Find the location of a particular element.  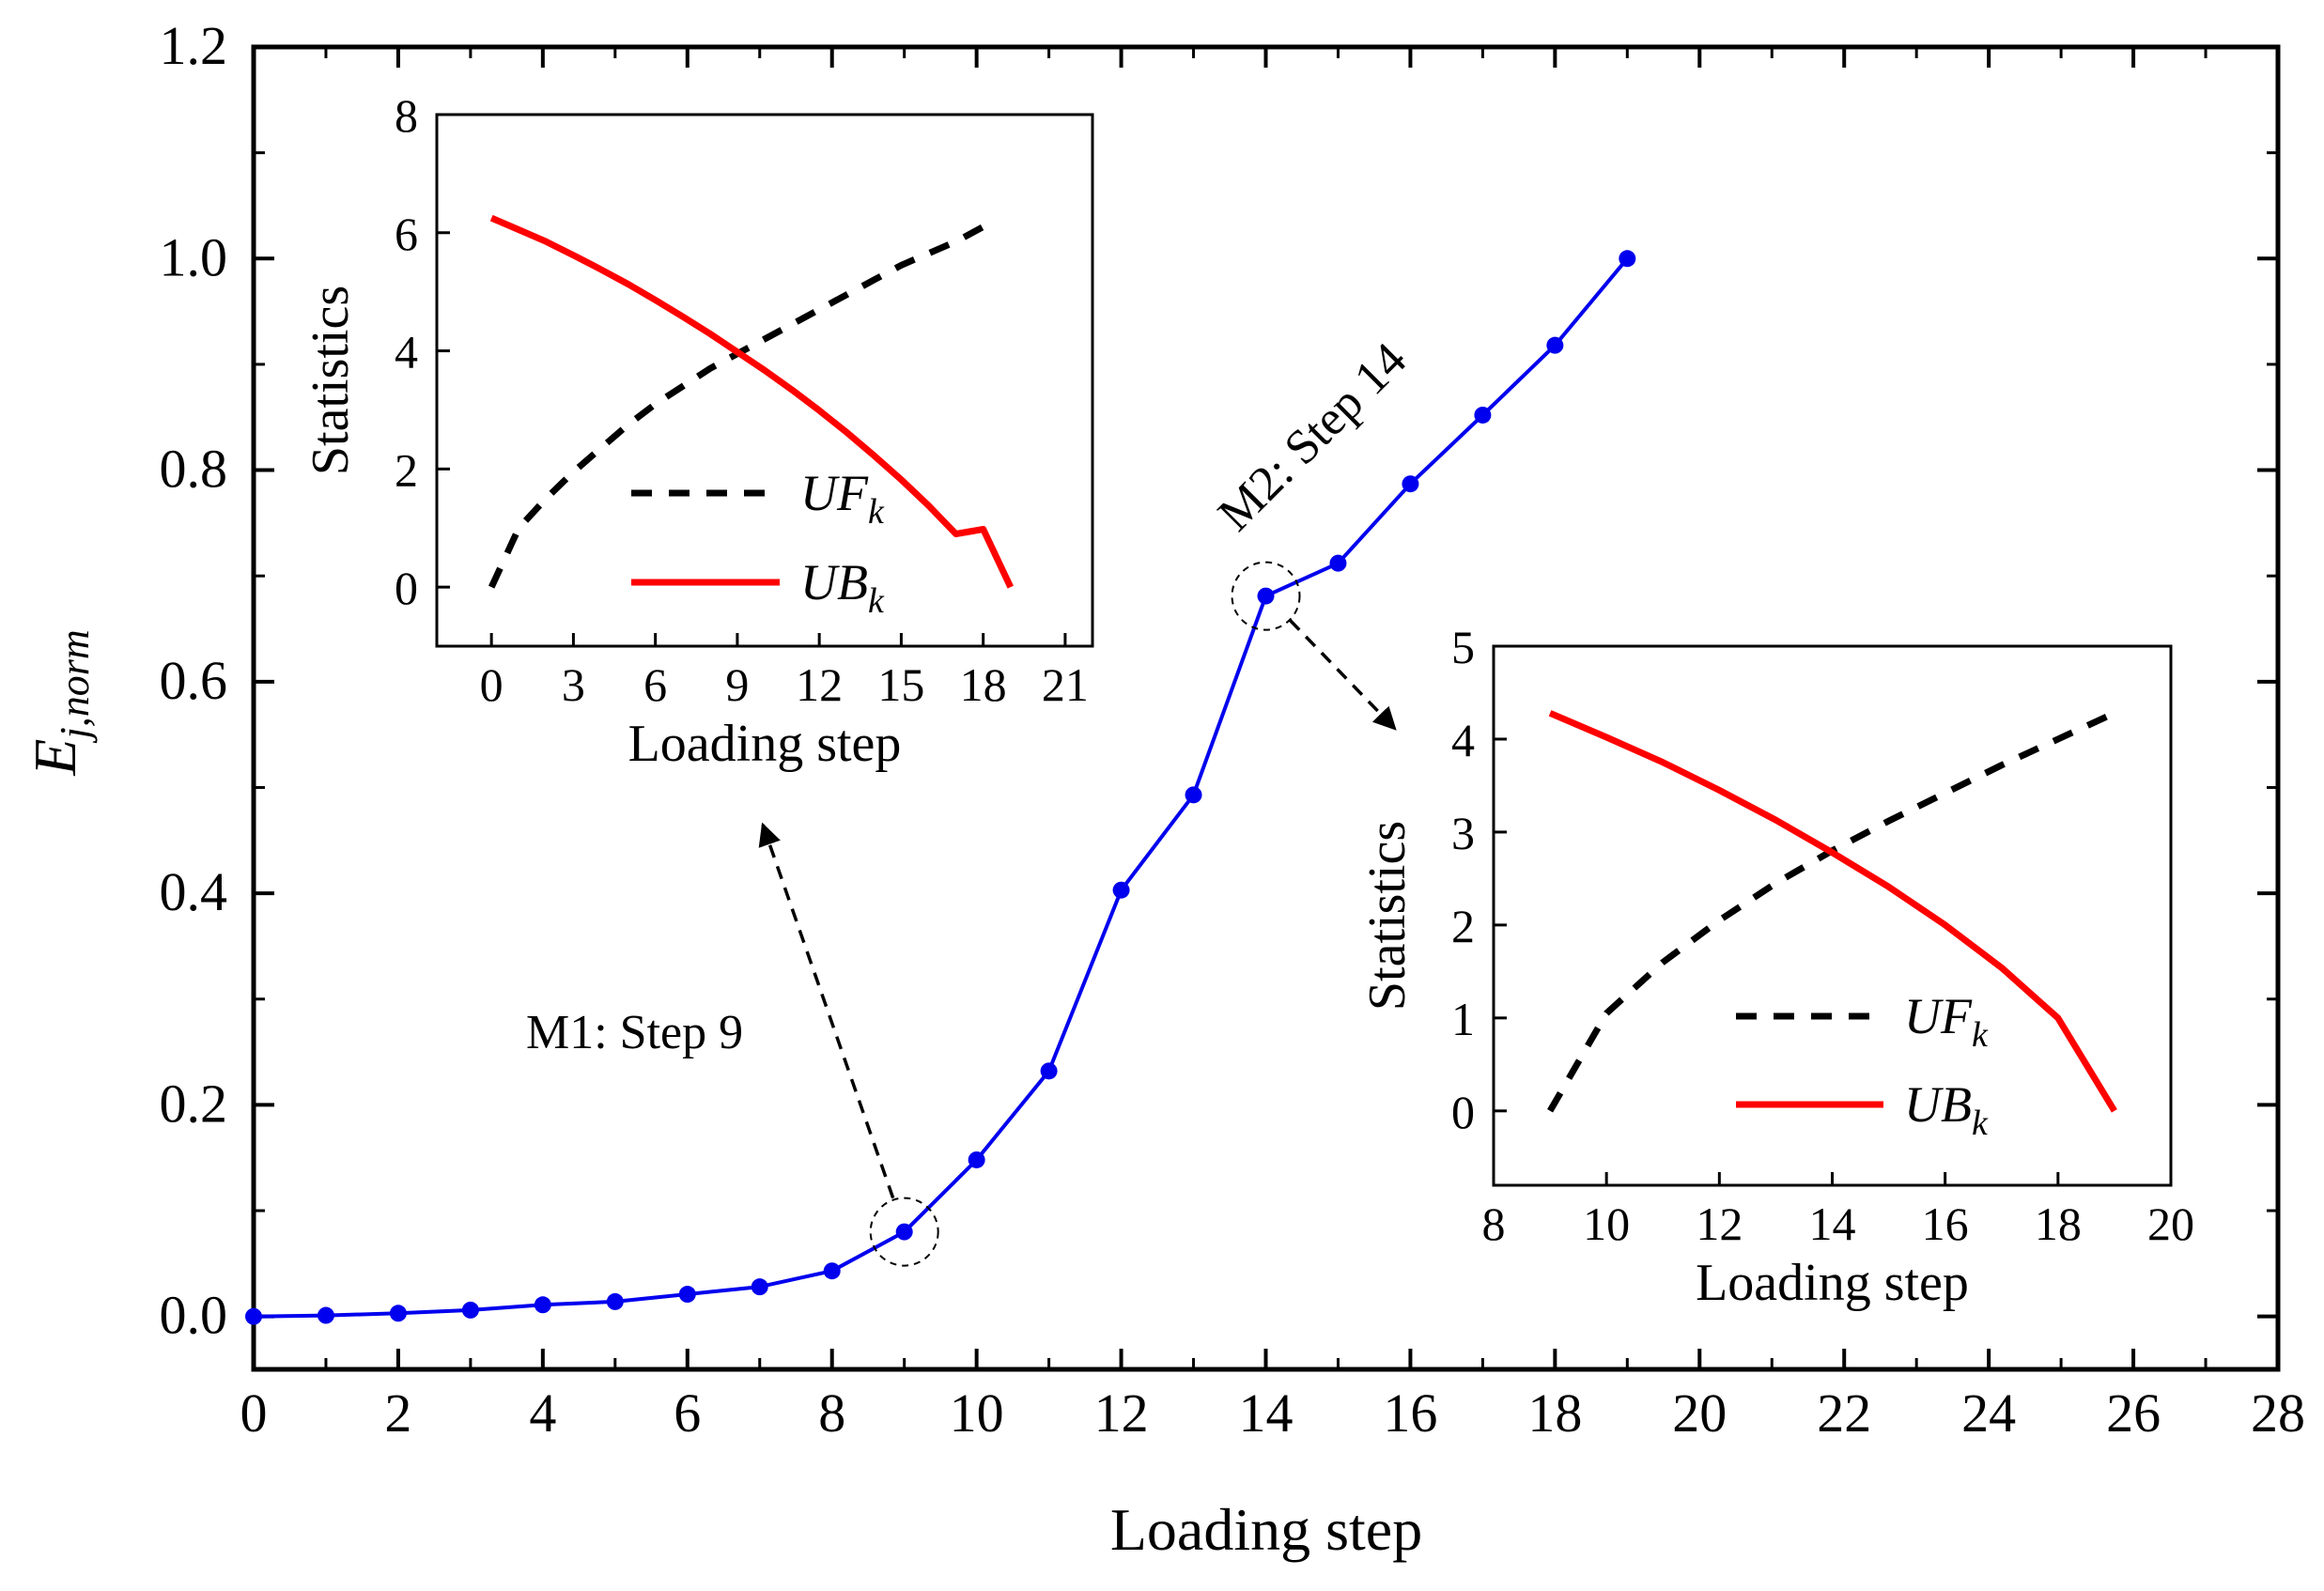

main-x-axis-label: Loading step is located at coordinates (1266, 1530).